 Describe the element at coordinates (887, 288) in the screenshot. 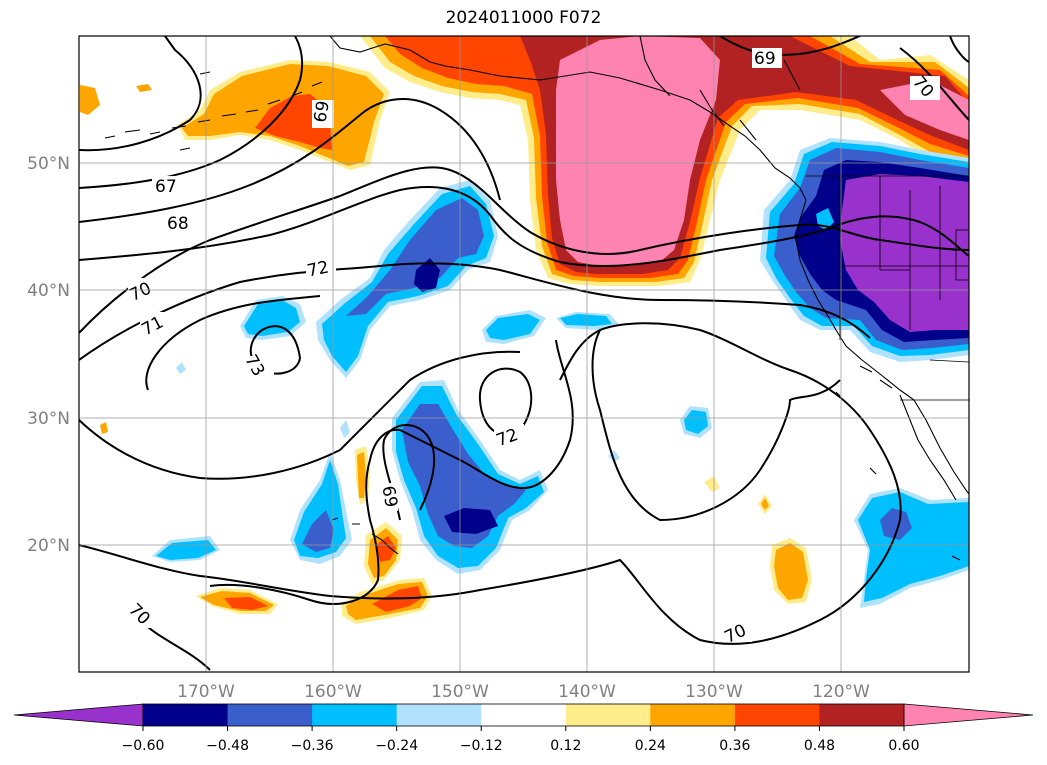

I see `borders` at that location.